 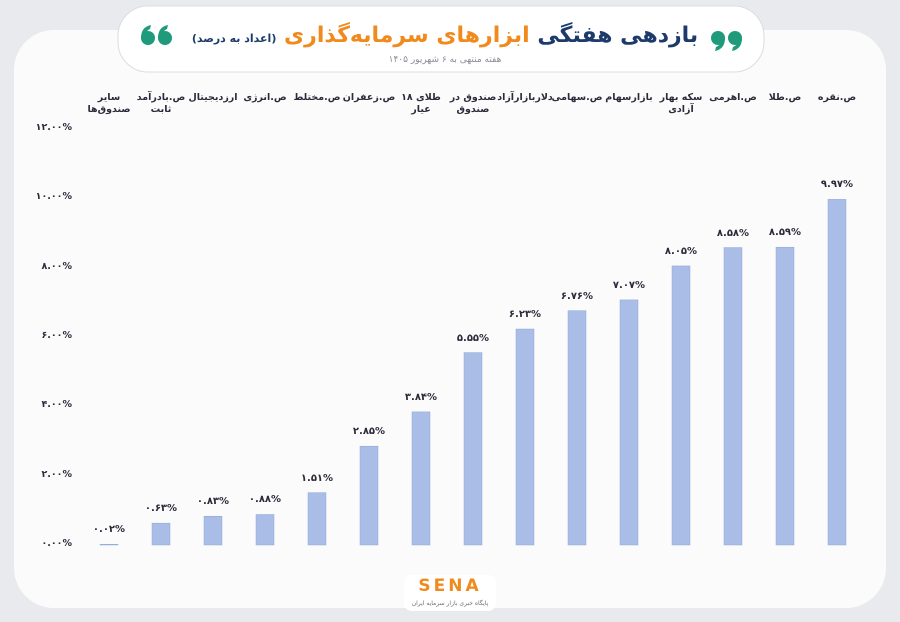 What do you see at coordinates (837, 185) in the screenshot?
I see `value-label: ۹.۹۷%` at bounding box center [837, 185].